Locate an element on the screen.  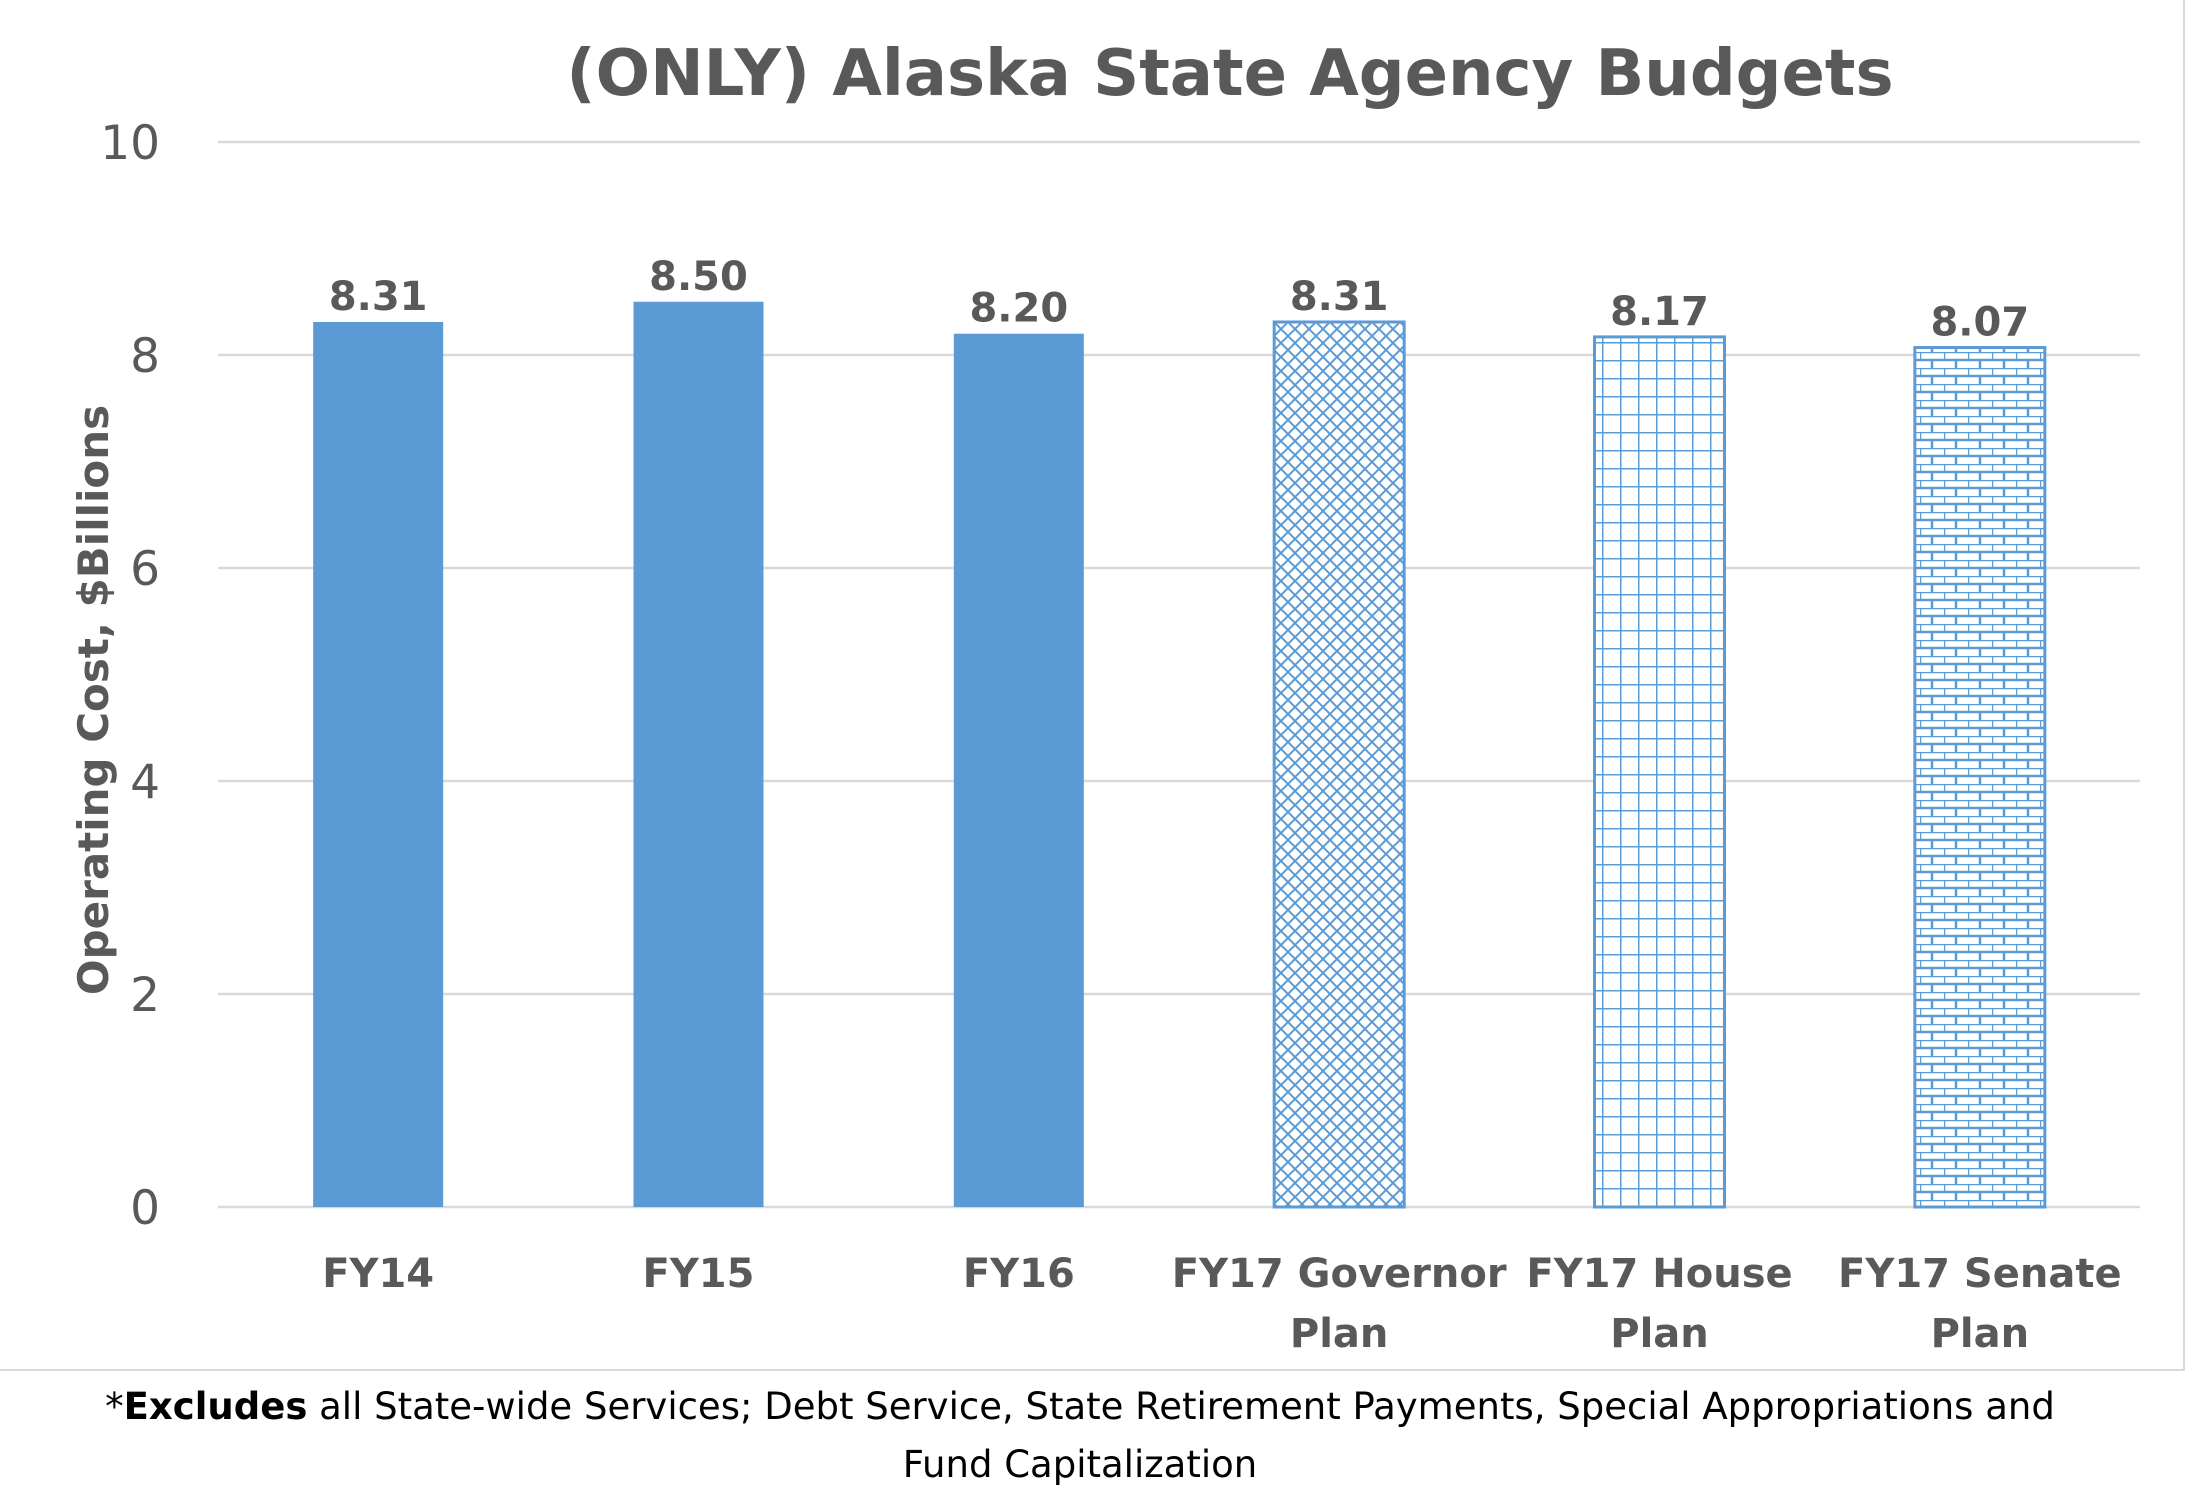
data-label-5: 8.07 is located at coordinates (1979, 323).